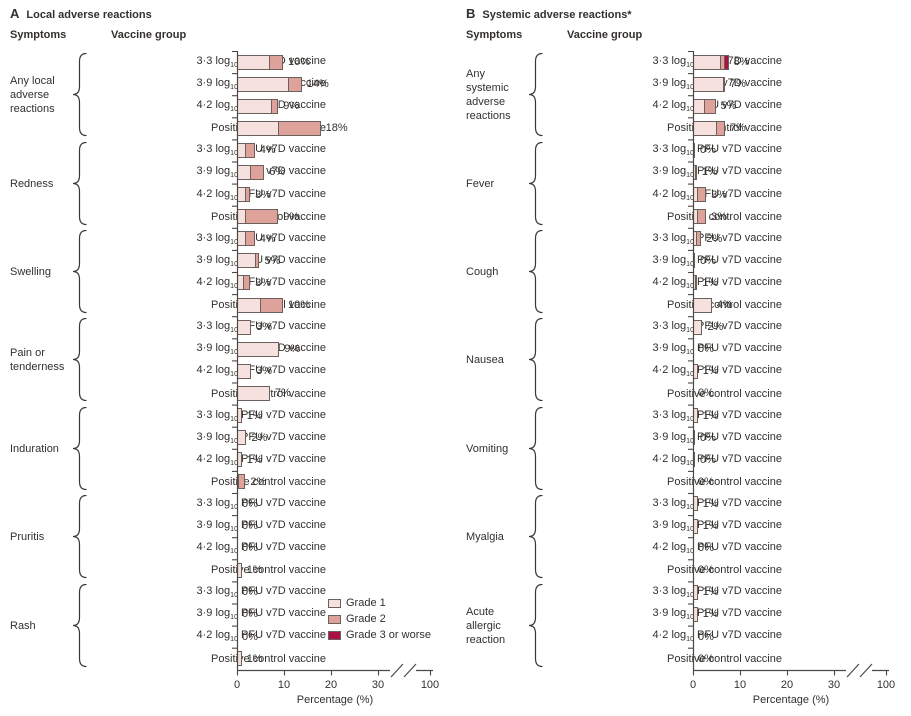 The height and width of the screenshot is (716, 911). I want to click on legend-item-grade3: Grade 3 or worse, so click(379, 635).